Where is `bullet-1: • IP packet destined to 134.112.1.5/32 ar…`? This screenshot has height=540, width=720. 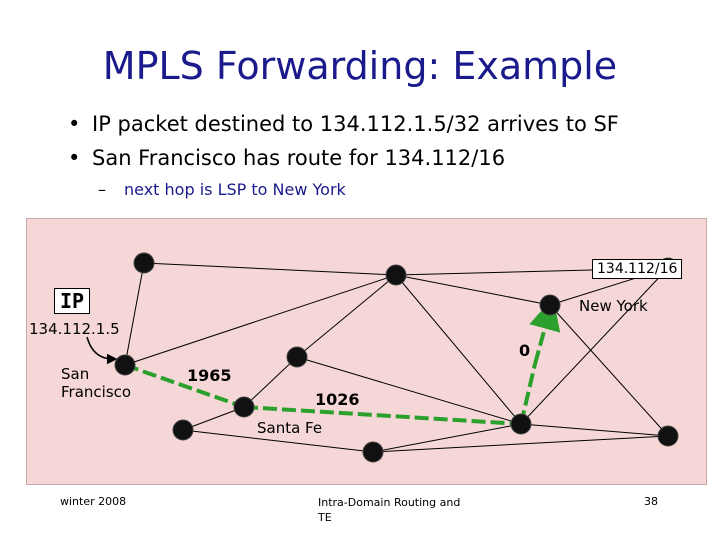 bullet-1: • IP packet destined to 134.112.1.5/32 ar… is located at coordinates (343, 124).